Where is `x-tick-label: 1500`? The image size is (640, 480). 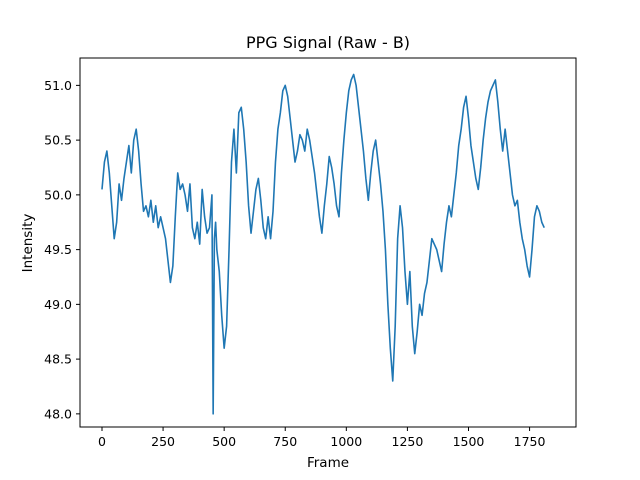
x-tick-label: 1500 is located at coordinates (469, 441).